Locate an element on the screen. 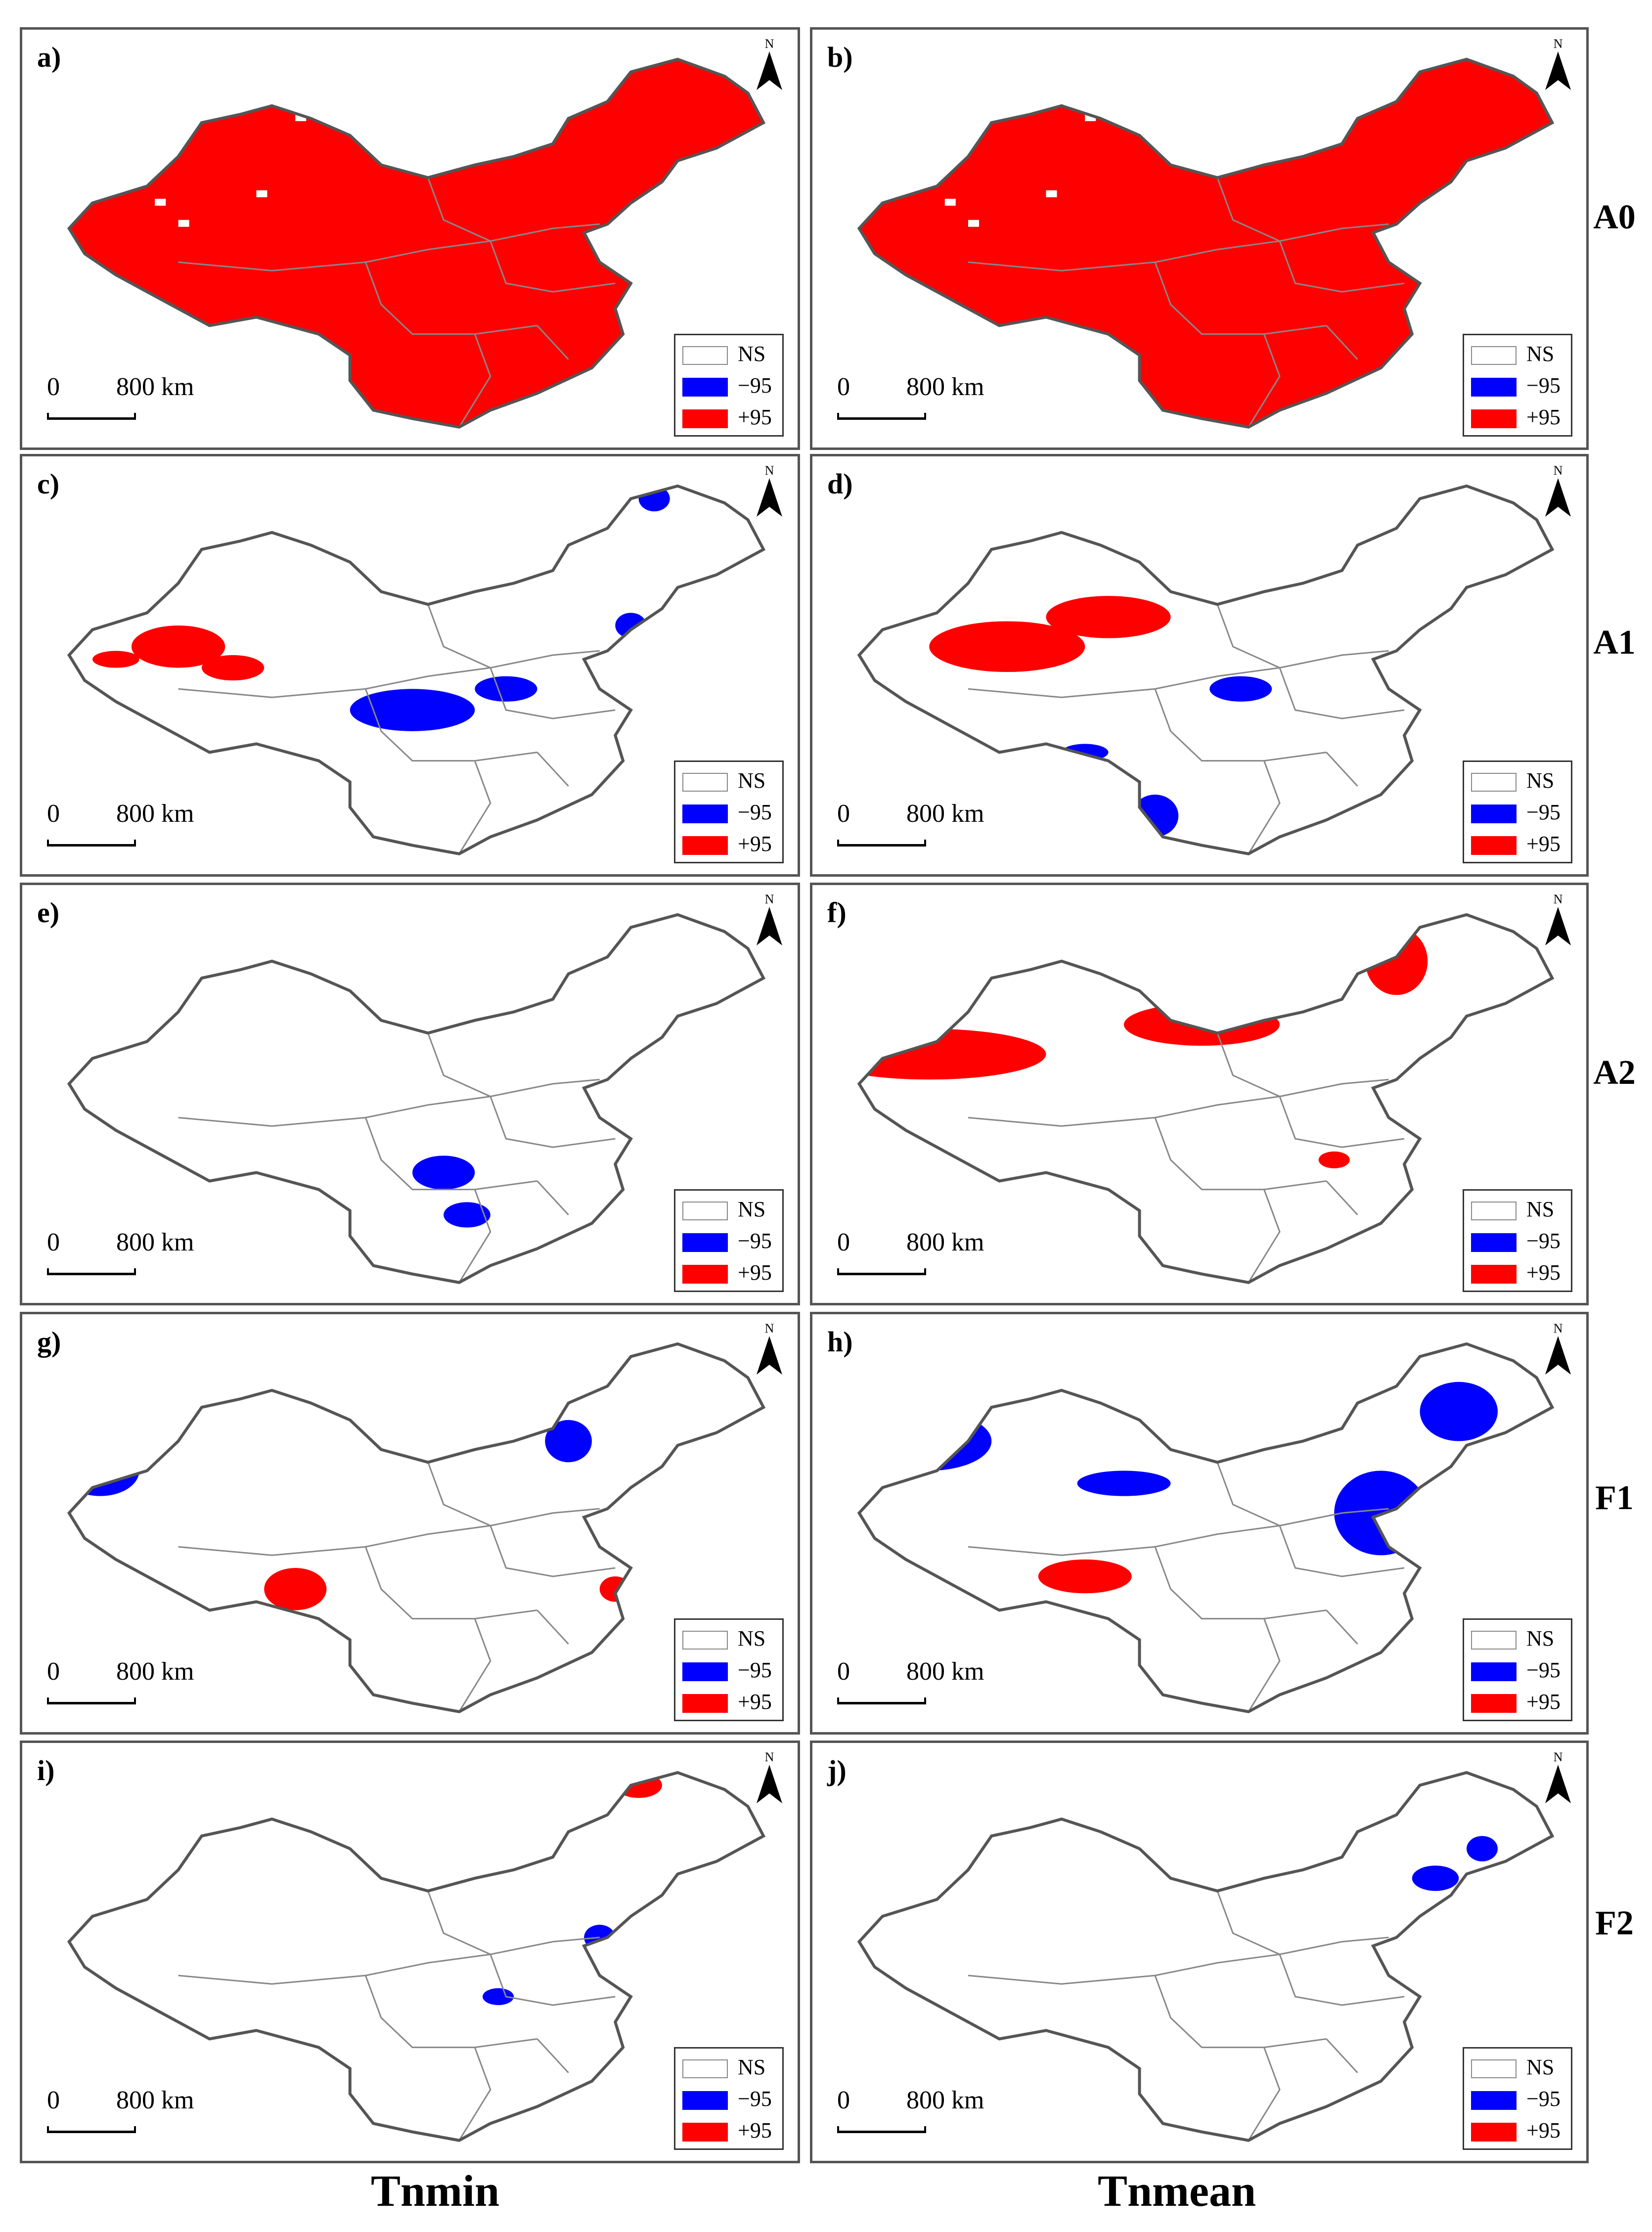 The height and width of the screenshot is (2232, 1652). panel-label: h) is located at coordinates (840, 1342).